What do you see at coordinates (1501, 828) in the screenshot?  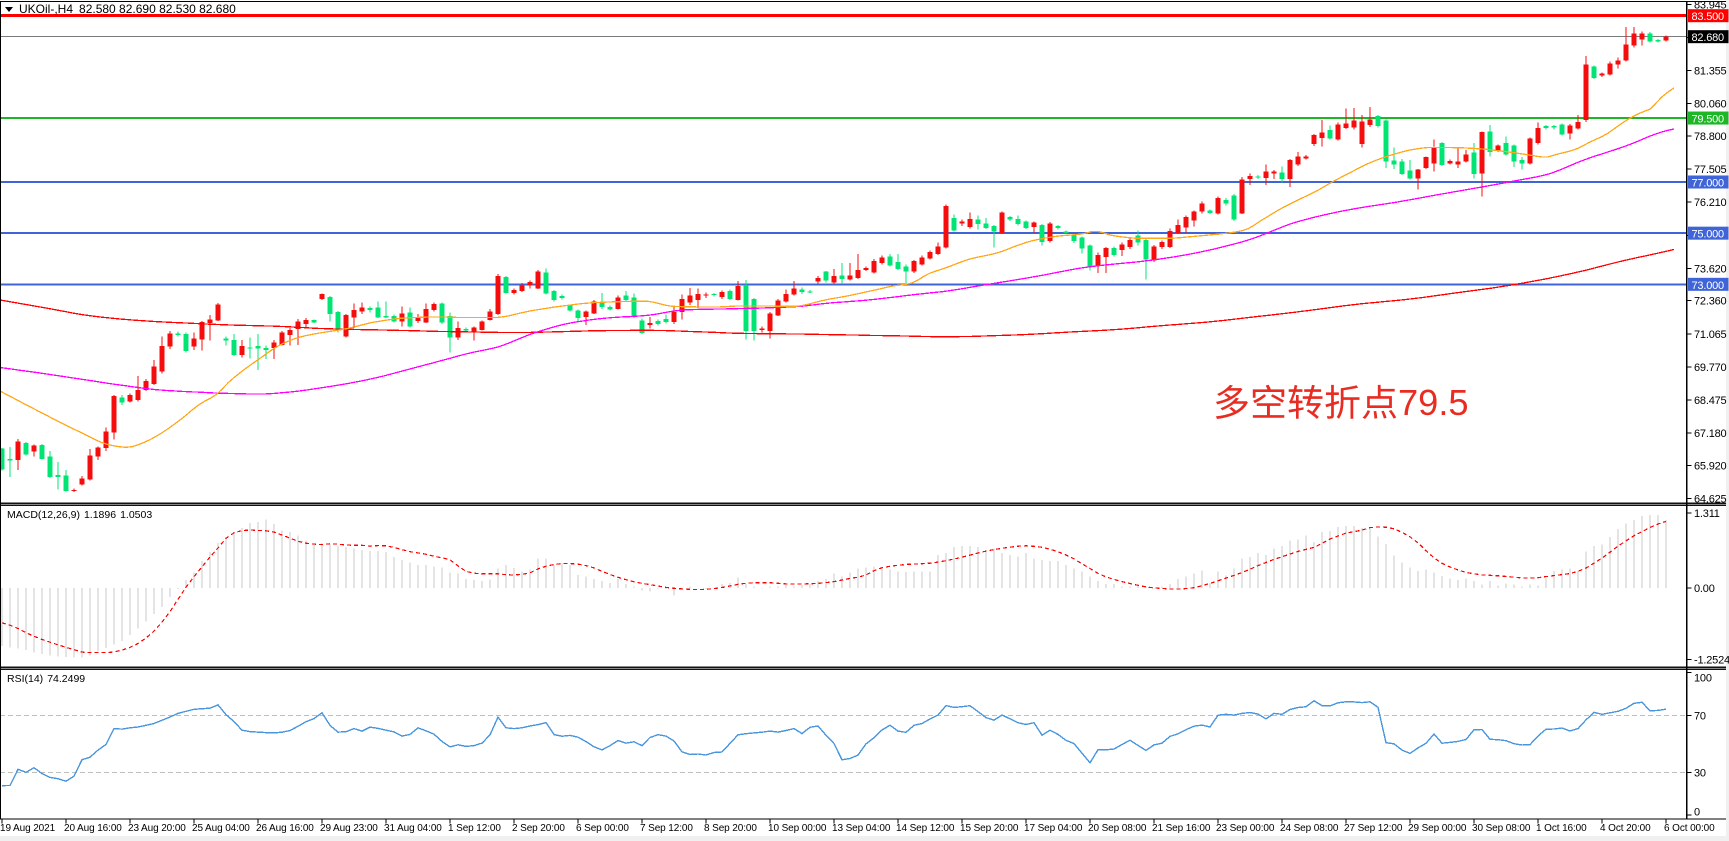 I see `time-axis-label: 30 Sep 08:00` at bounding box center [1501, 828].